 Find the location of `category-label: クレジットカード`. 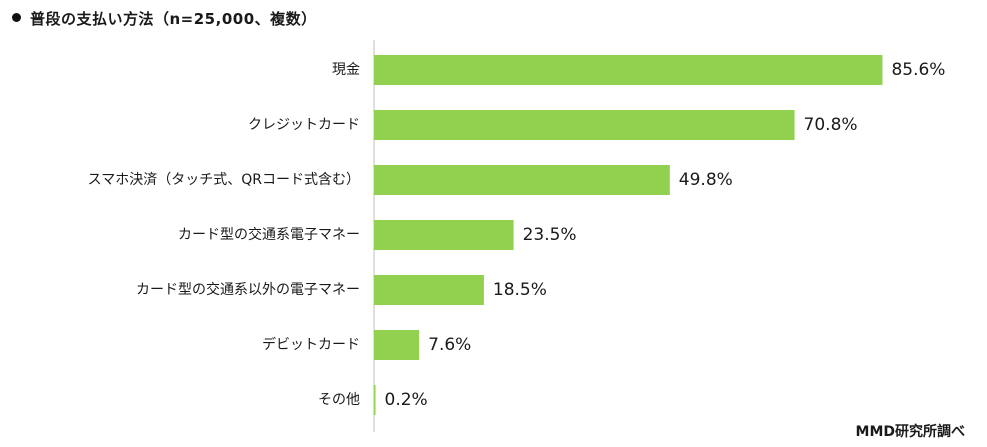

category-label: クレジットカード is located at coordinates (304, 125).